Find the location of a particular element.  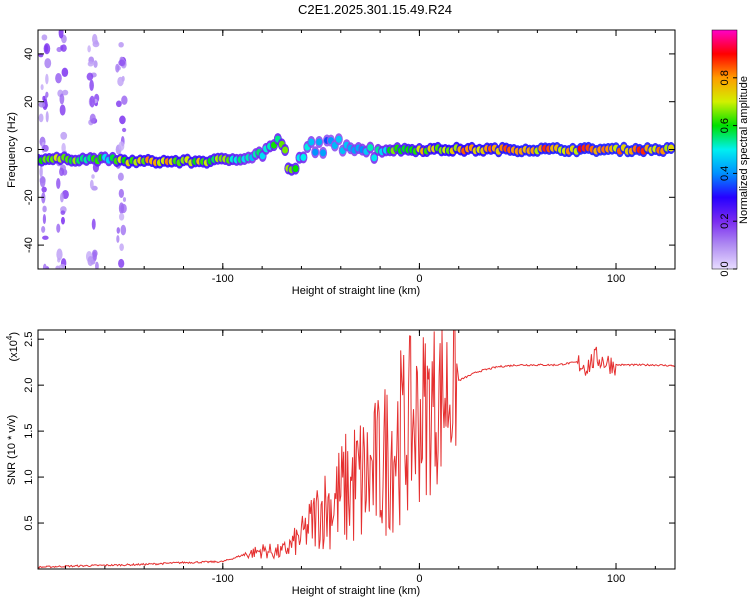

snr-y-tick-label: 1.0 is located at coordinates (29, 476).